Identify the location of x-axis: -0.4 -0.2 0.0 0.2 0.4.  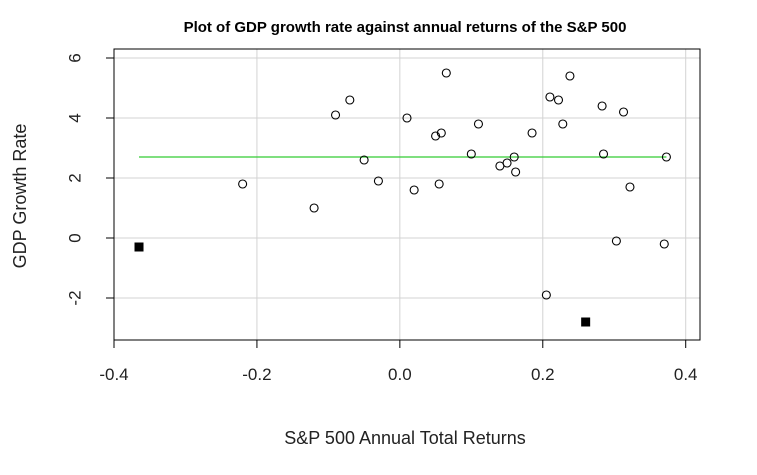
(398, 362).